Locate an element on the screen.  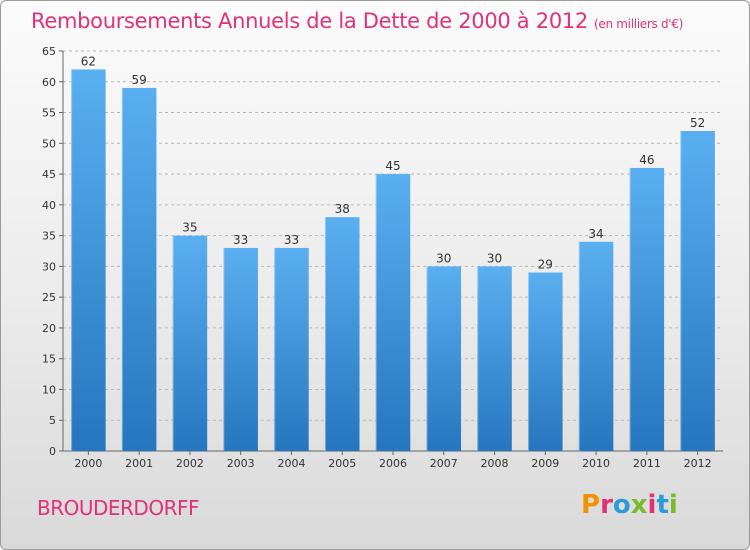
x-tick-label: 2005 is located at coordinates (342, 463).